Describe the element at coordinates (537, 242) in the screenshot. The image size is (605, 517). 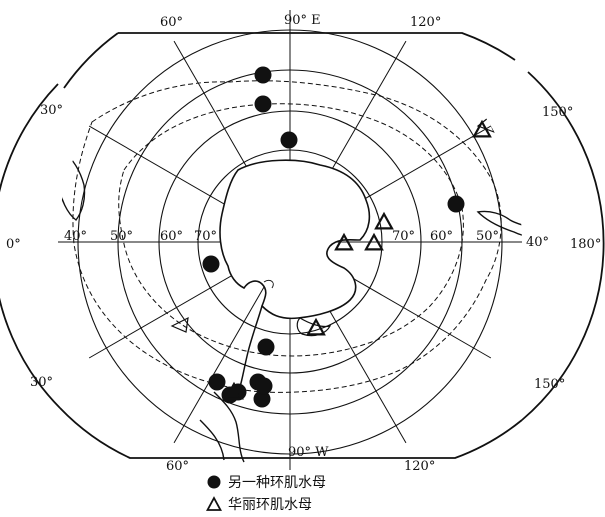
I see `lat-label-right-40: 40°` at that location.